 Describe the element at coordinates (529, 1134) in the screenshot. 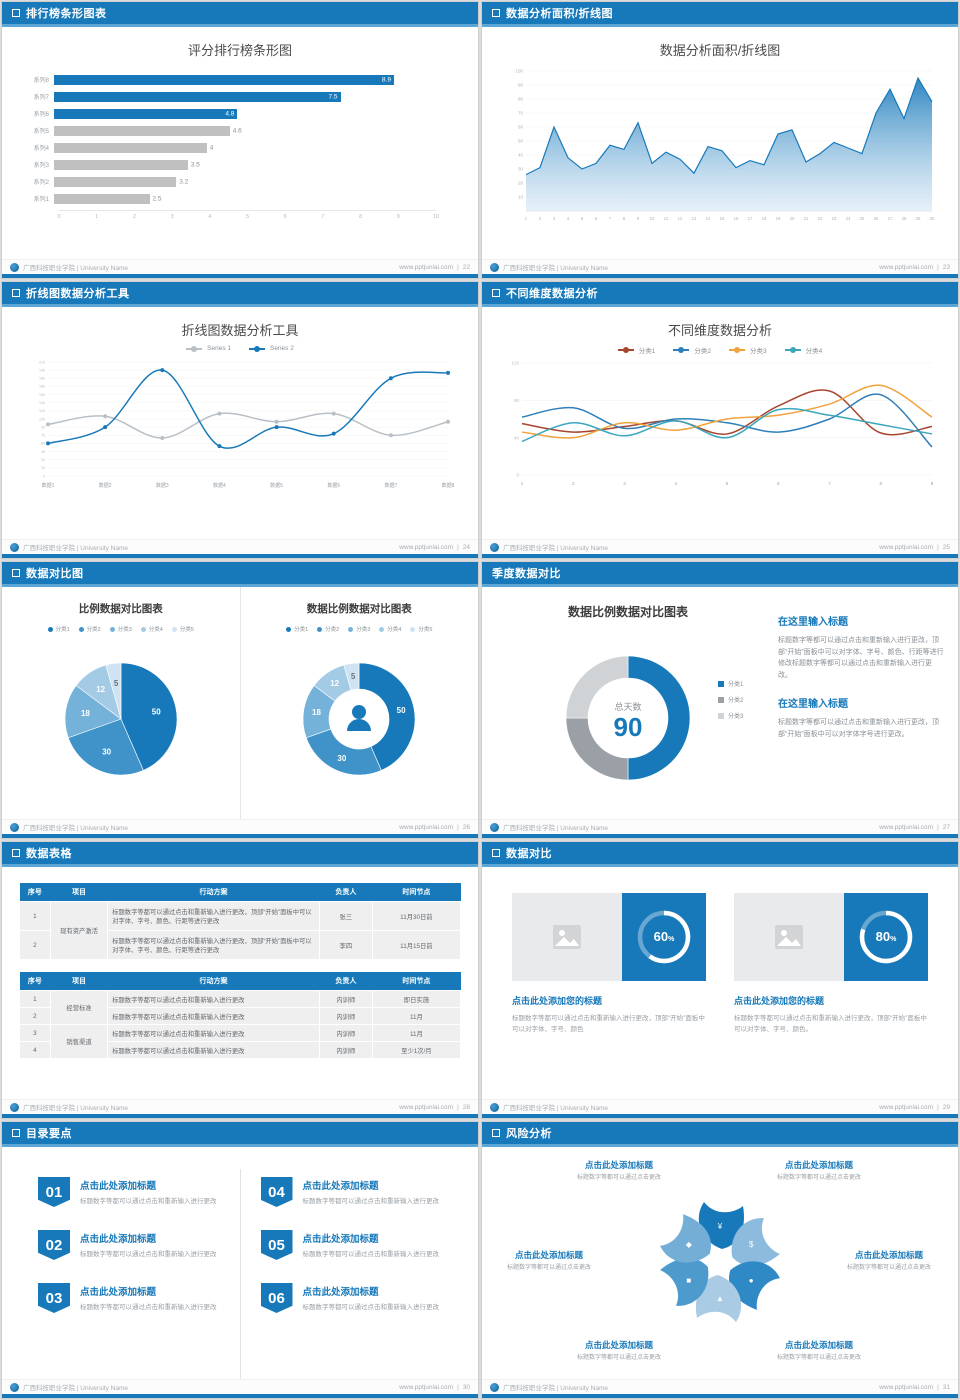

I see `slide-title: 风险分析` at that location.